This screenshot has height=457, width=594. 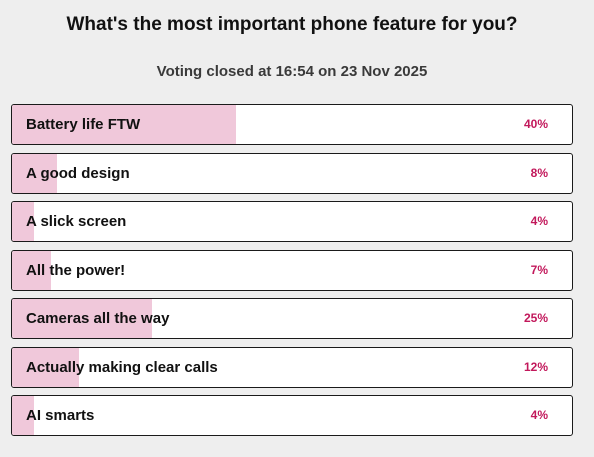 I want to click on poll-option-cameras: Cameras all the way 25%, so click(x=292, y=318).